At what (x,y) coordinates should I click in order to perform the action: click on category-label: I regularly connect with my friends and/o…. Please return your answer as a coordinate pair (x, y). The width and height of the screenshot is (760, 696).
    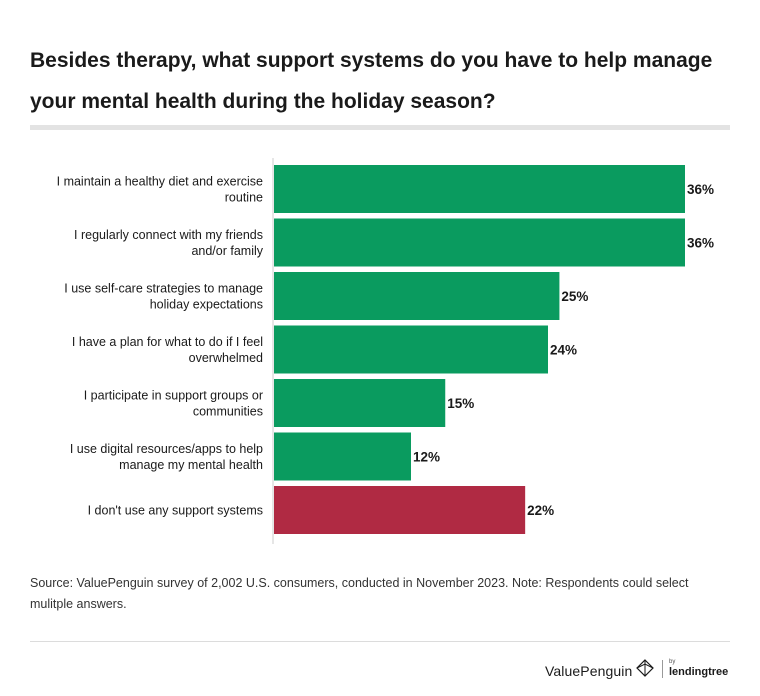
    Looking at the image, I should click on (169, 243).